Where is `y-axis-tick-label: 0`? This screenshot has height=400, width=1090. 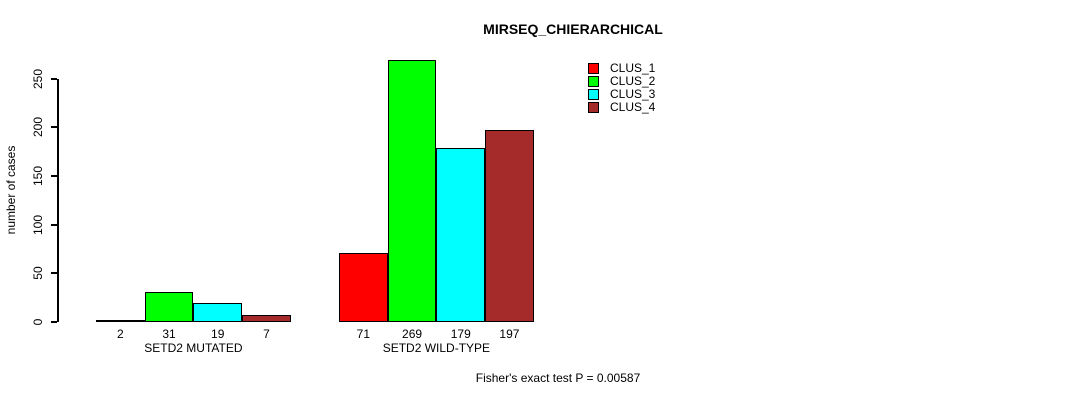 y-axis-tick-label: 0 is located at coordinates (38, 322).